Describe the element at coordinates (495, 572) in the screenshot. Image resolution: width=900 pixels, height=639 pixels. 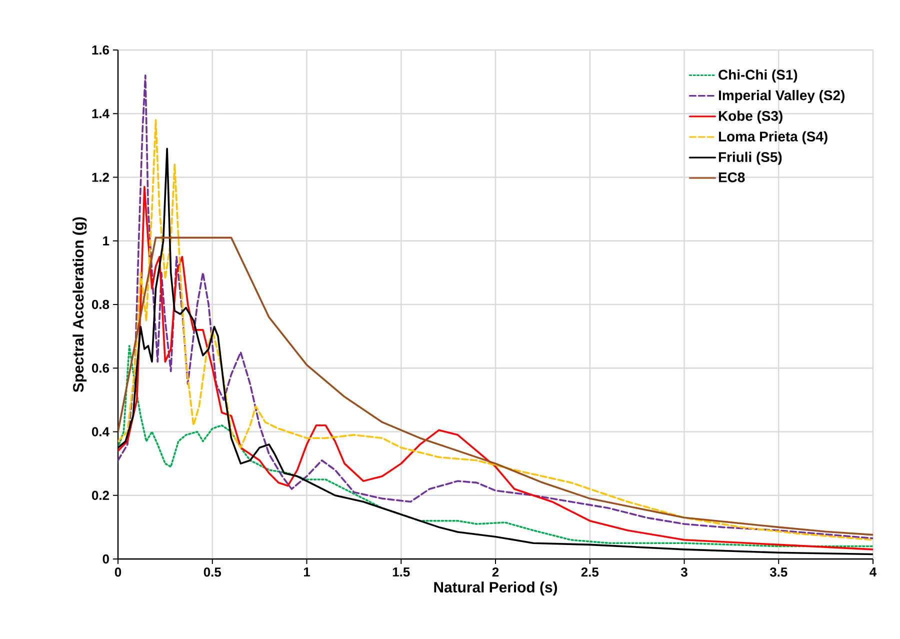
I see `x-tick-label: 2` at that location.